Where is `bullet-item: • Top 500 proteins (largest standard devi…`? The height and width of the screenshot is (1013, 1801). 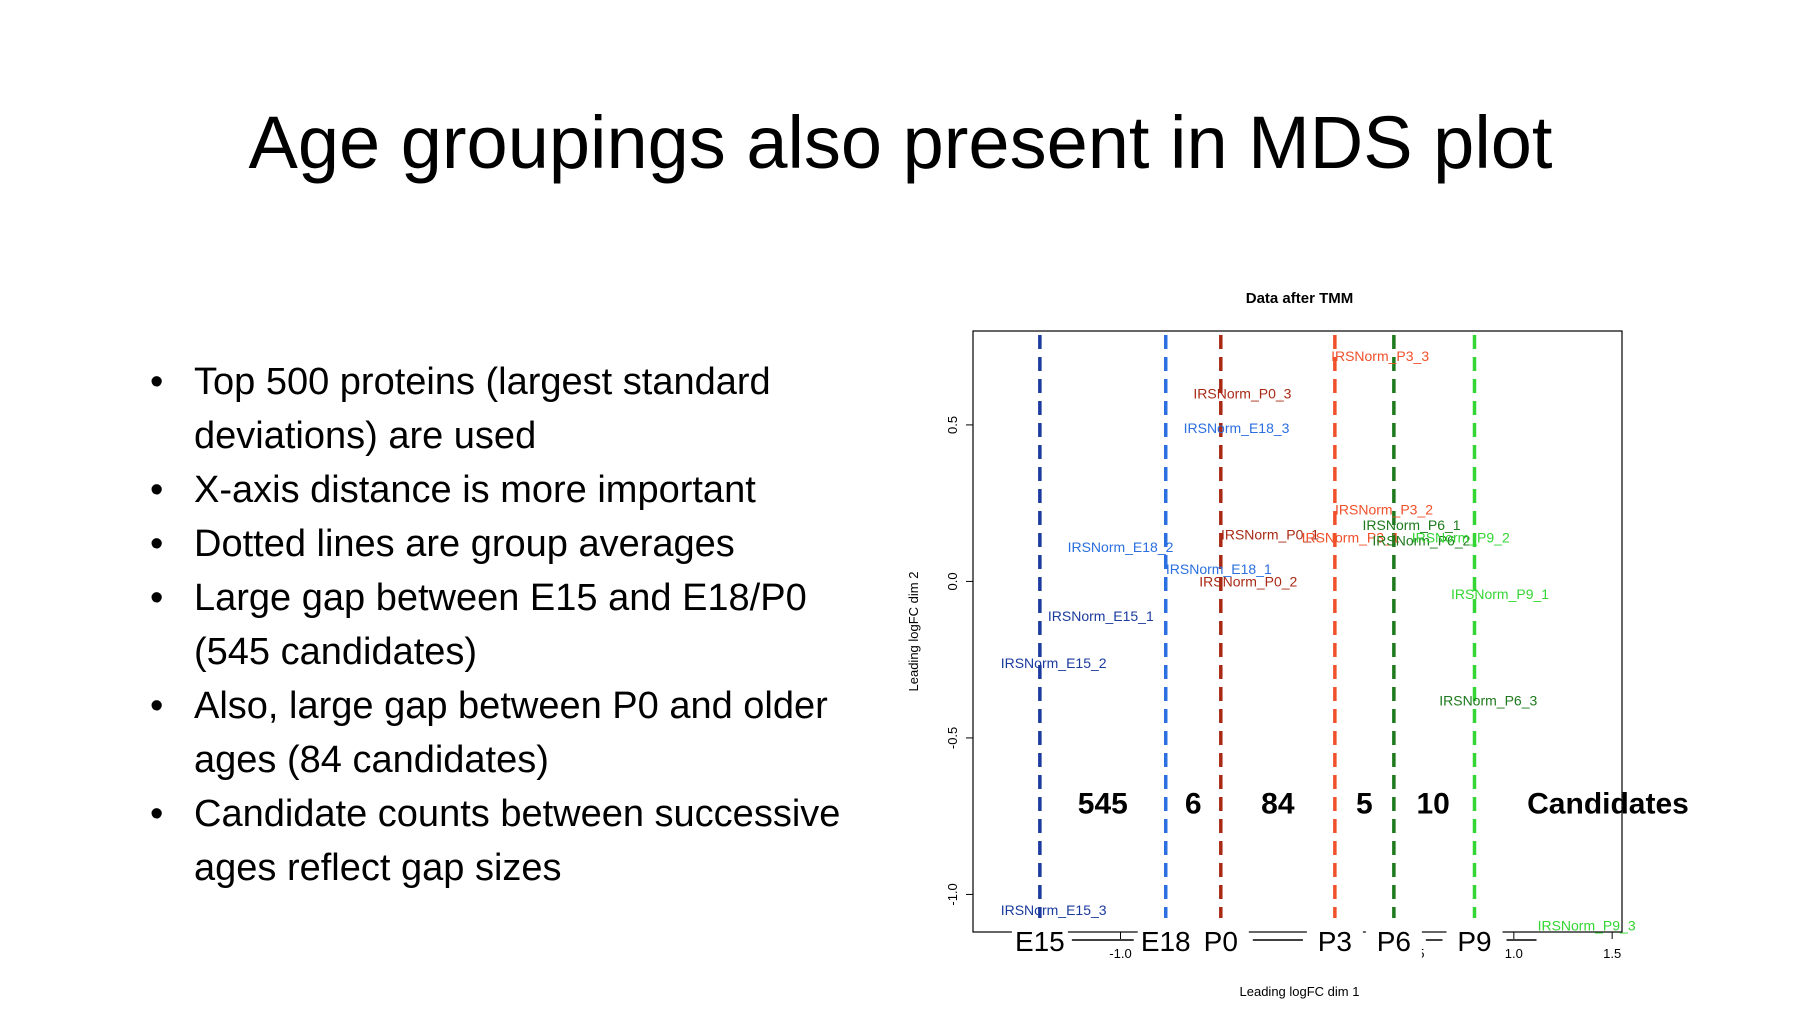 bullet-item: • Top 500 proteins (largest standard devi… is located at coordinates (510, 409).